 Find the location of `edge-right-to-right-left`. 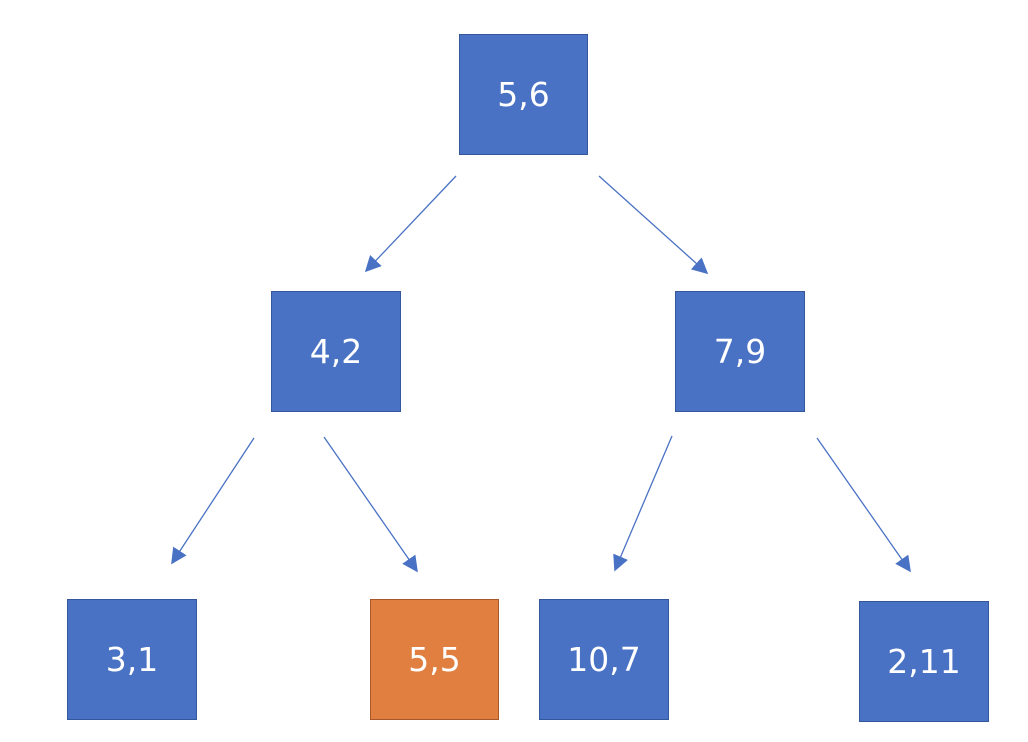

edge-right-to-right-left is located at coordinates (643, 503).